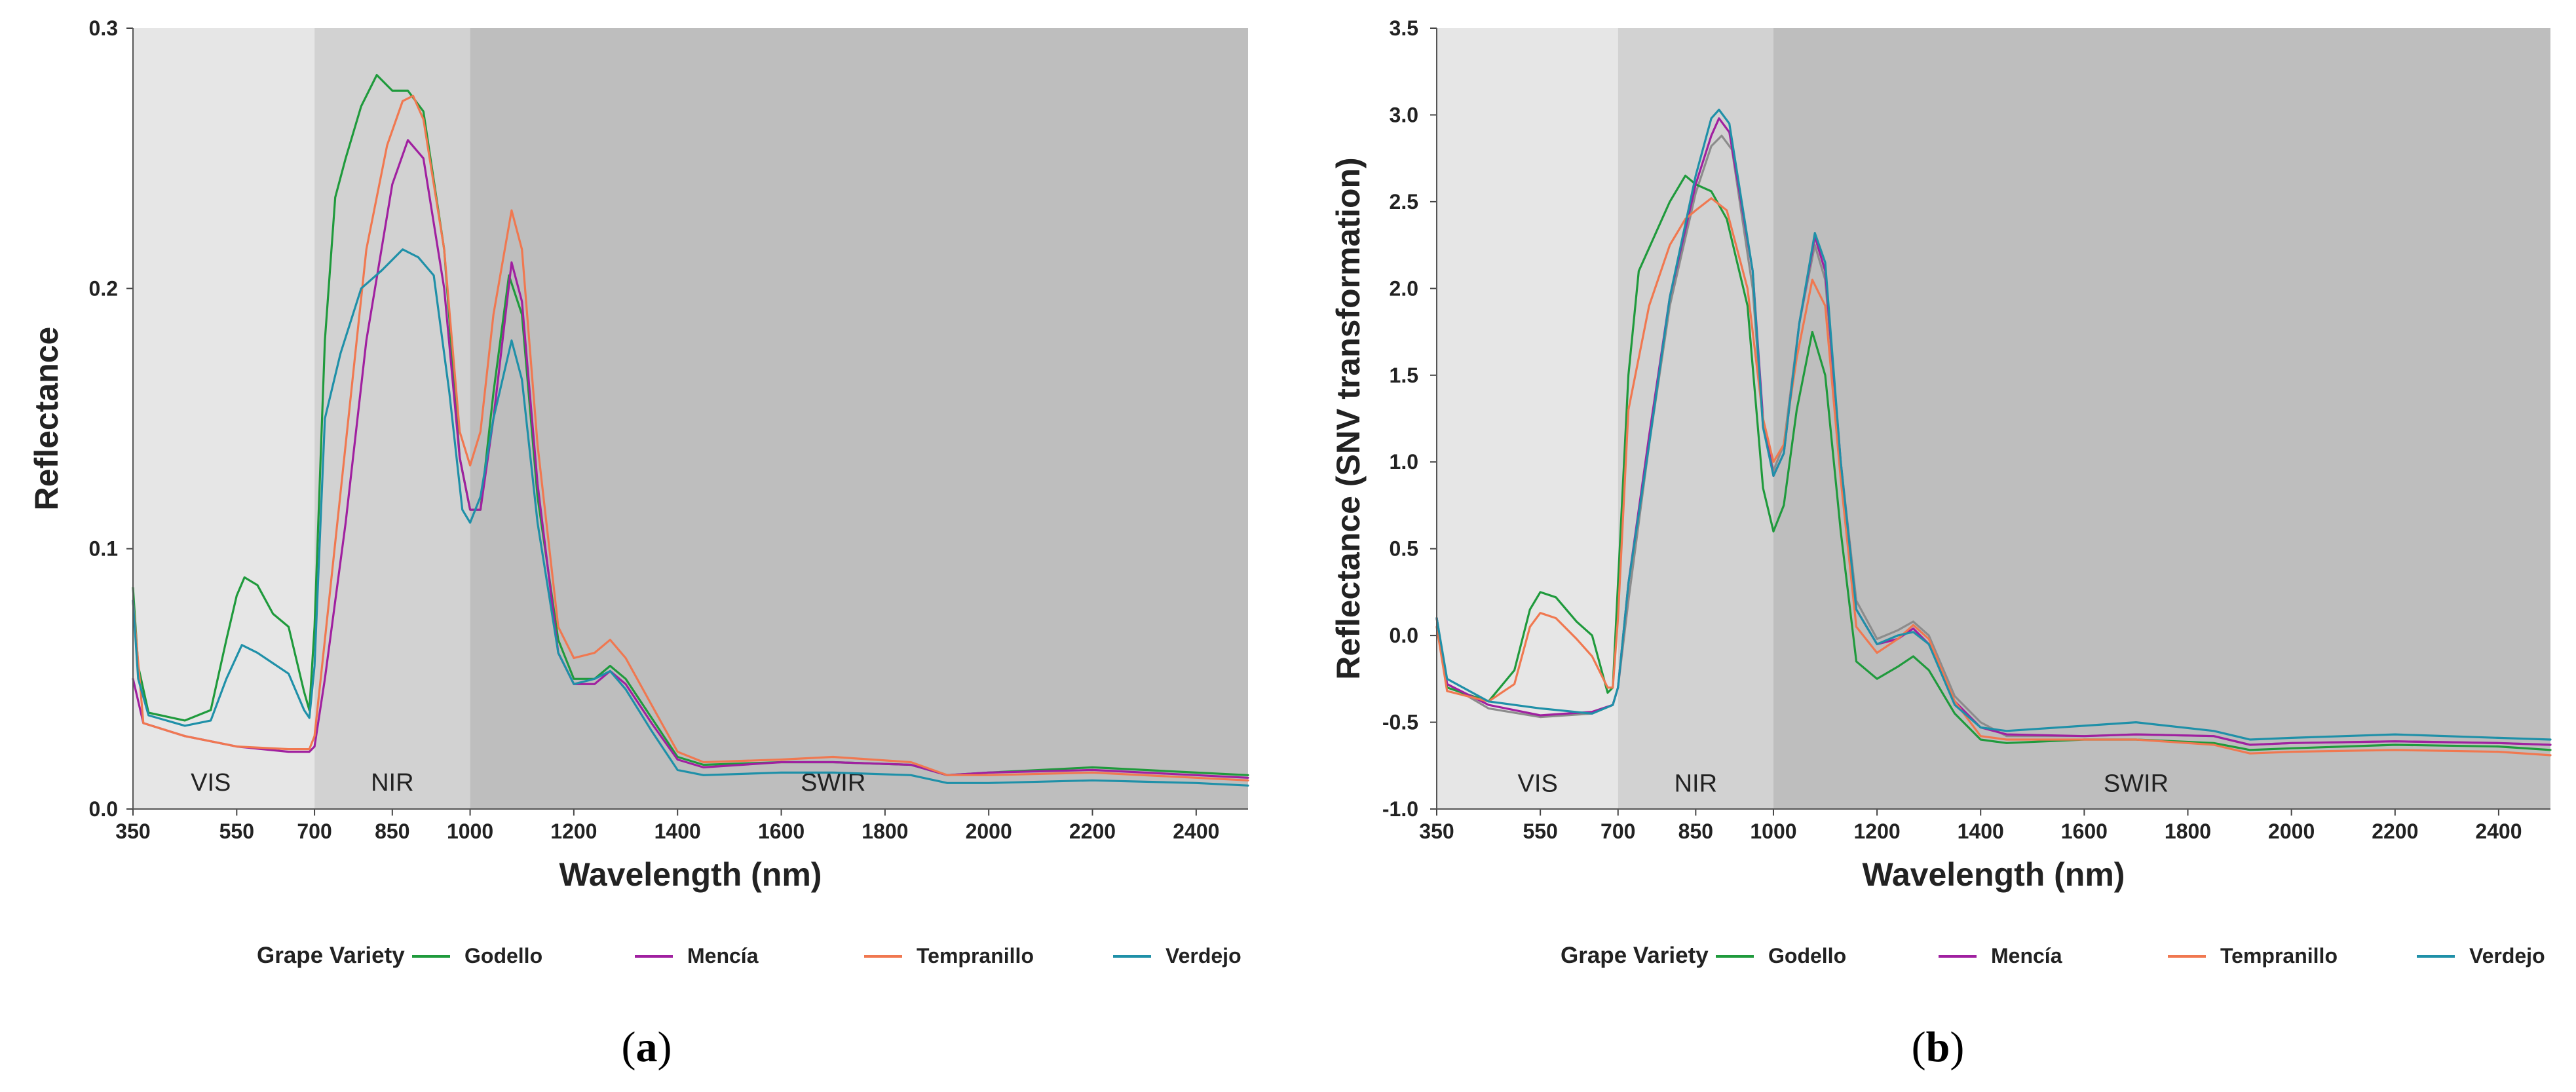 The width and height of the screenshot is (2576, 1092). What do you see at coordinates (1404, 28) in the screenshot?
I see `y-tick-label: 3.5` at bounding box center [1404, 28].